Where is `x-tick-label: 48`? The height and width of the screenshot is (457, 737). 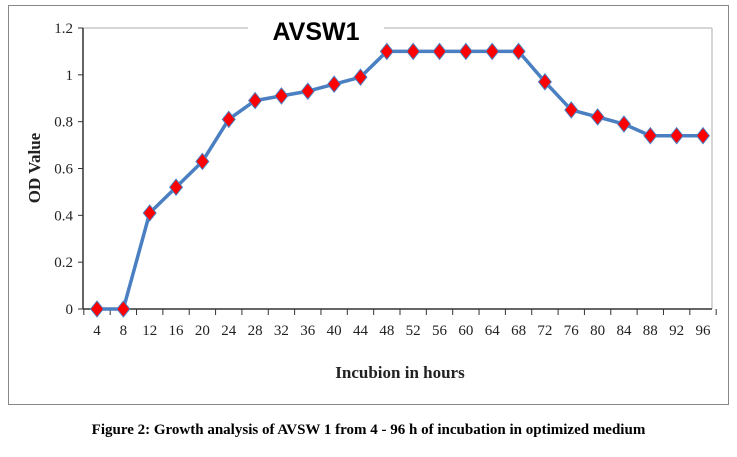 x-tick-label: 48 is located at coordinates (386, 331).